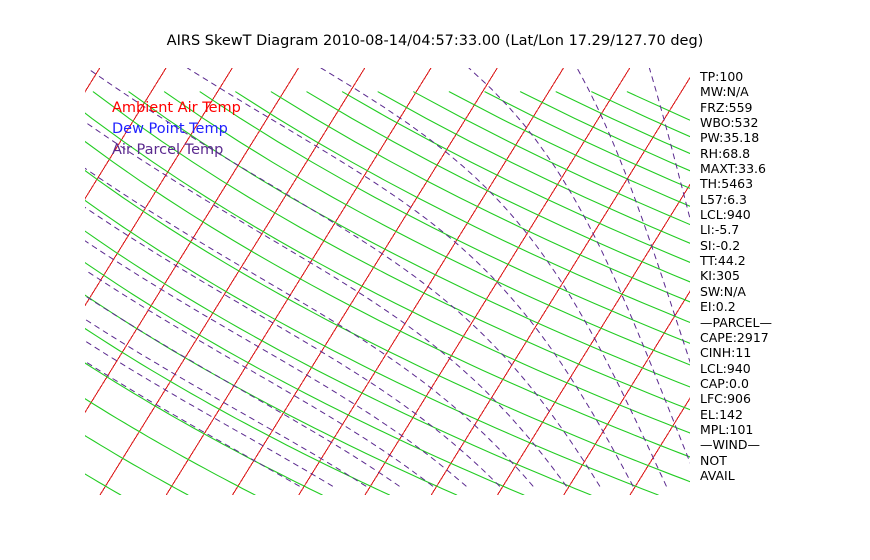 The height and width of the screenshot is (560, 870). Describe the element at coordinates (726, 353) in the screenshot. I see `panel-row-cinh: CINH:11` at that location.